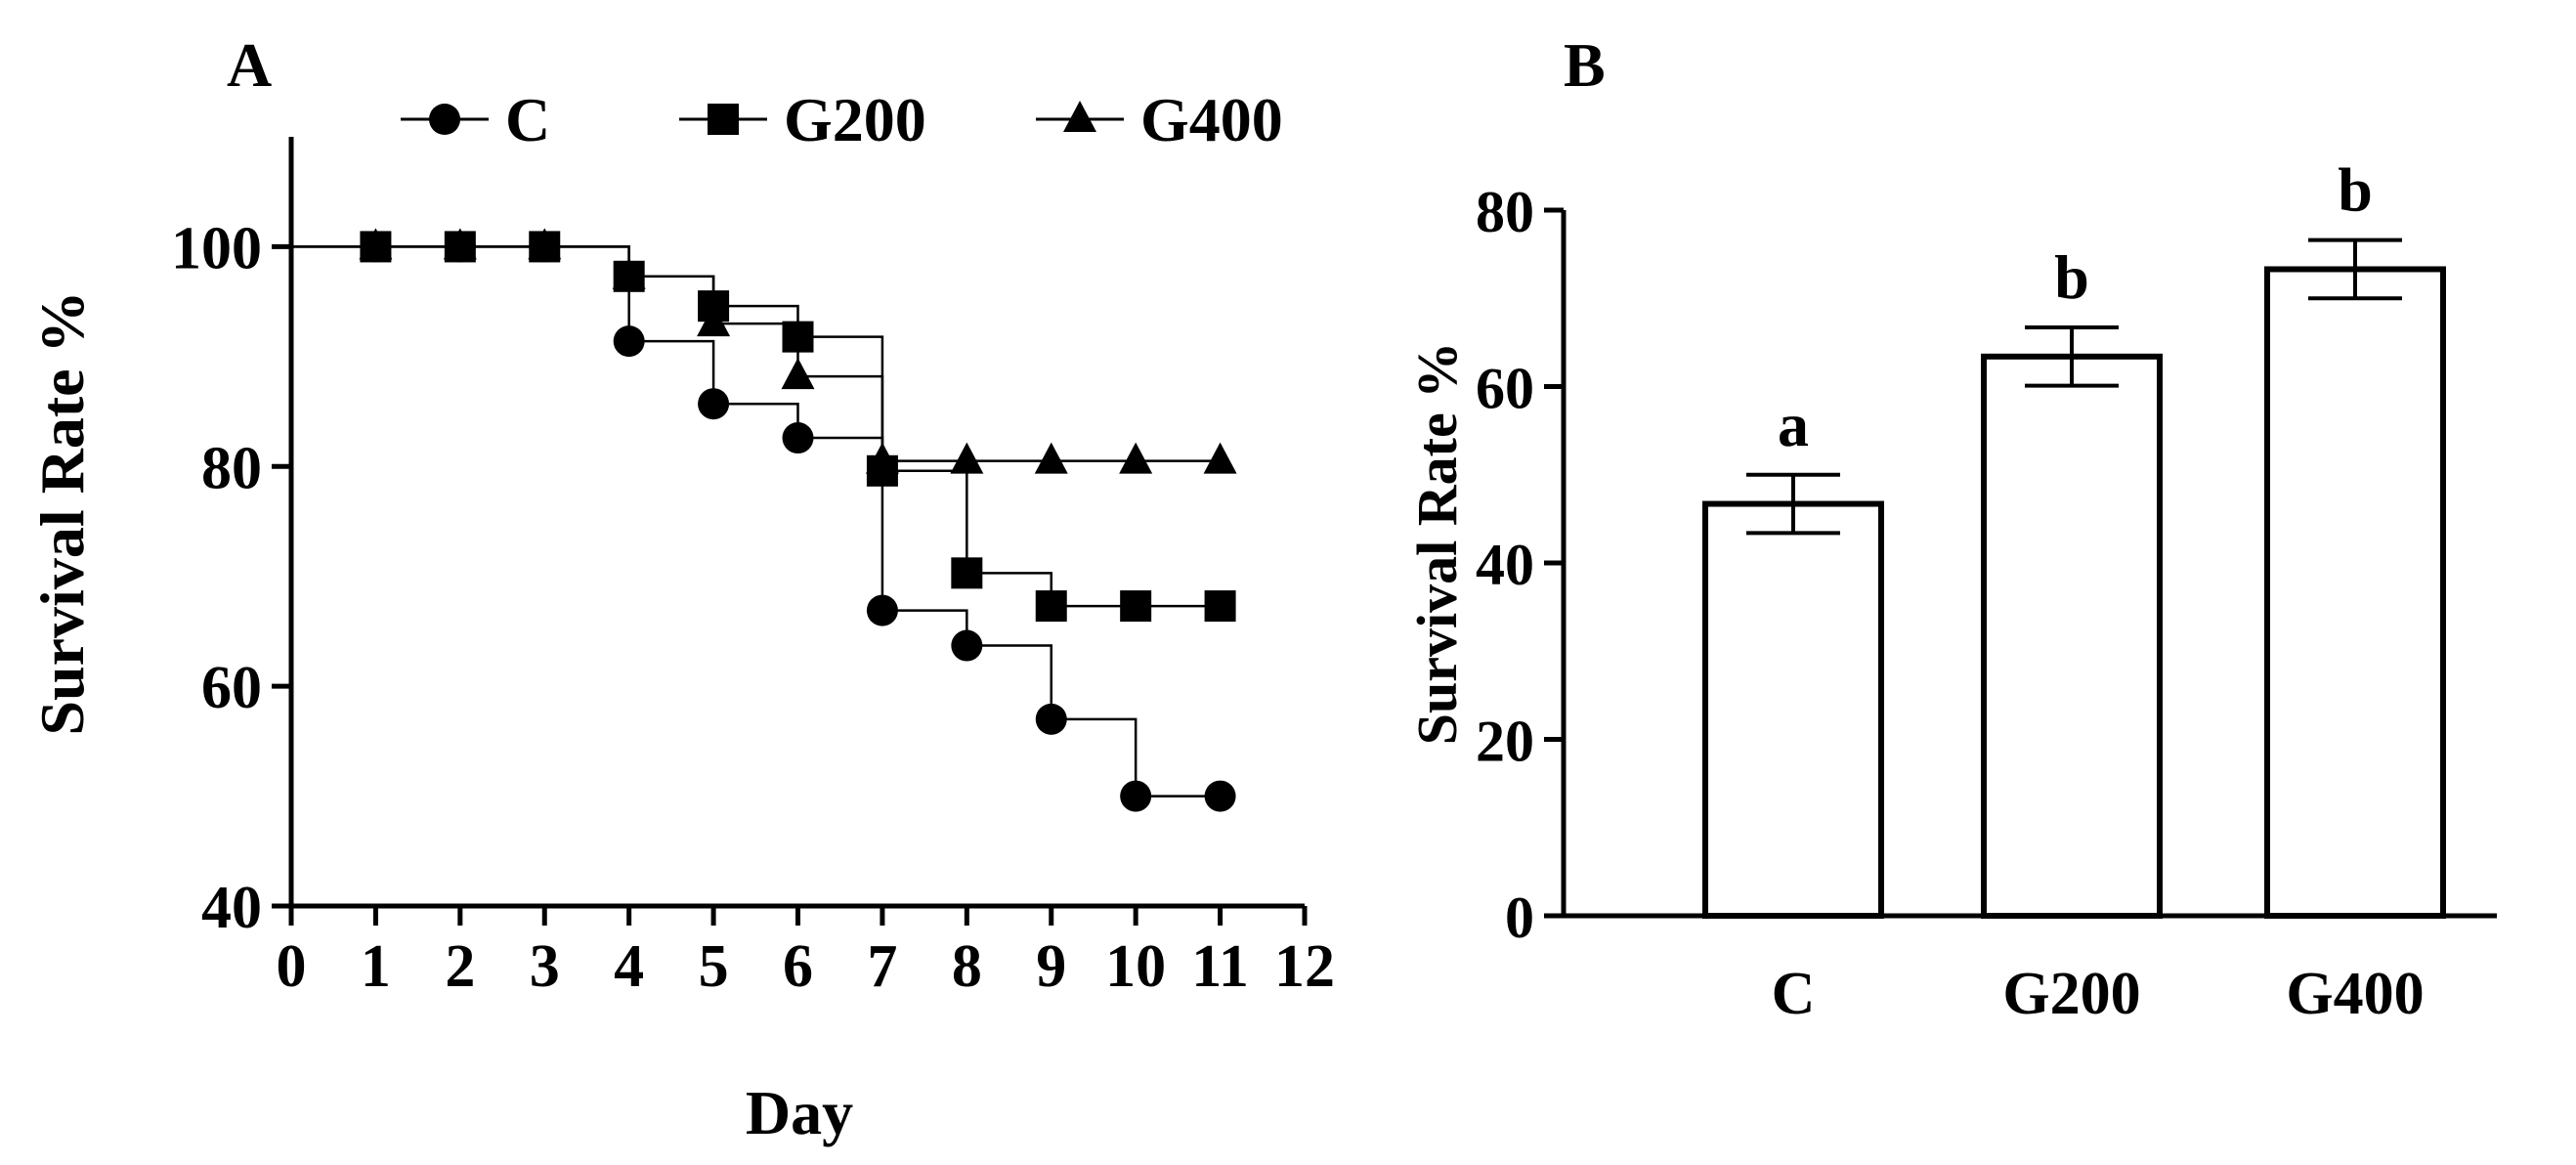 This screenshot has height=1165, width=2576. I want to click on panel-a-label: A, so click(250, 65).